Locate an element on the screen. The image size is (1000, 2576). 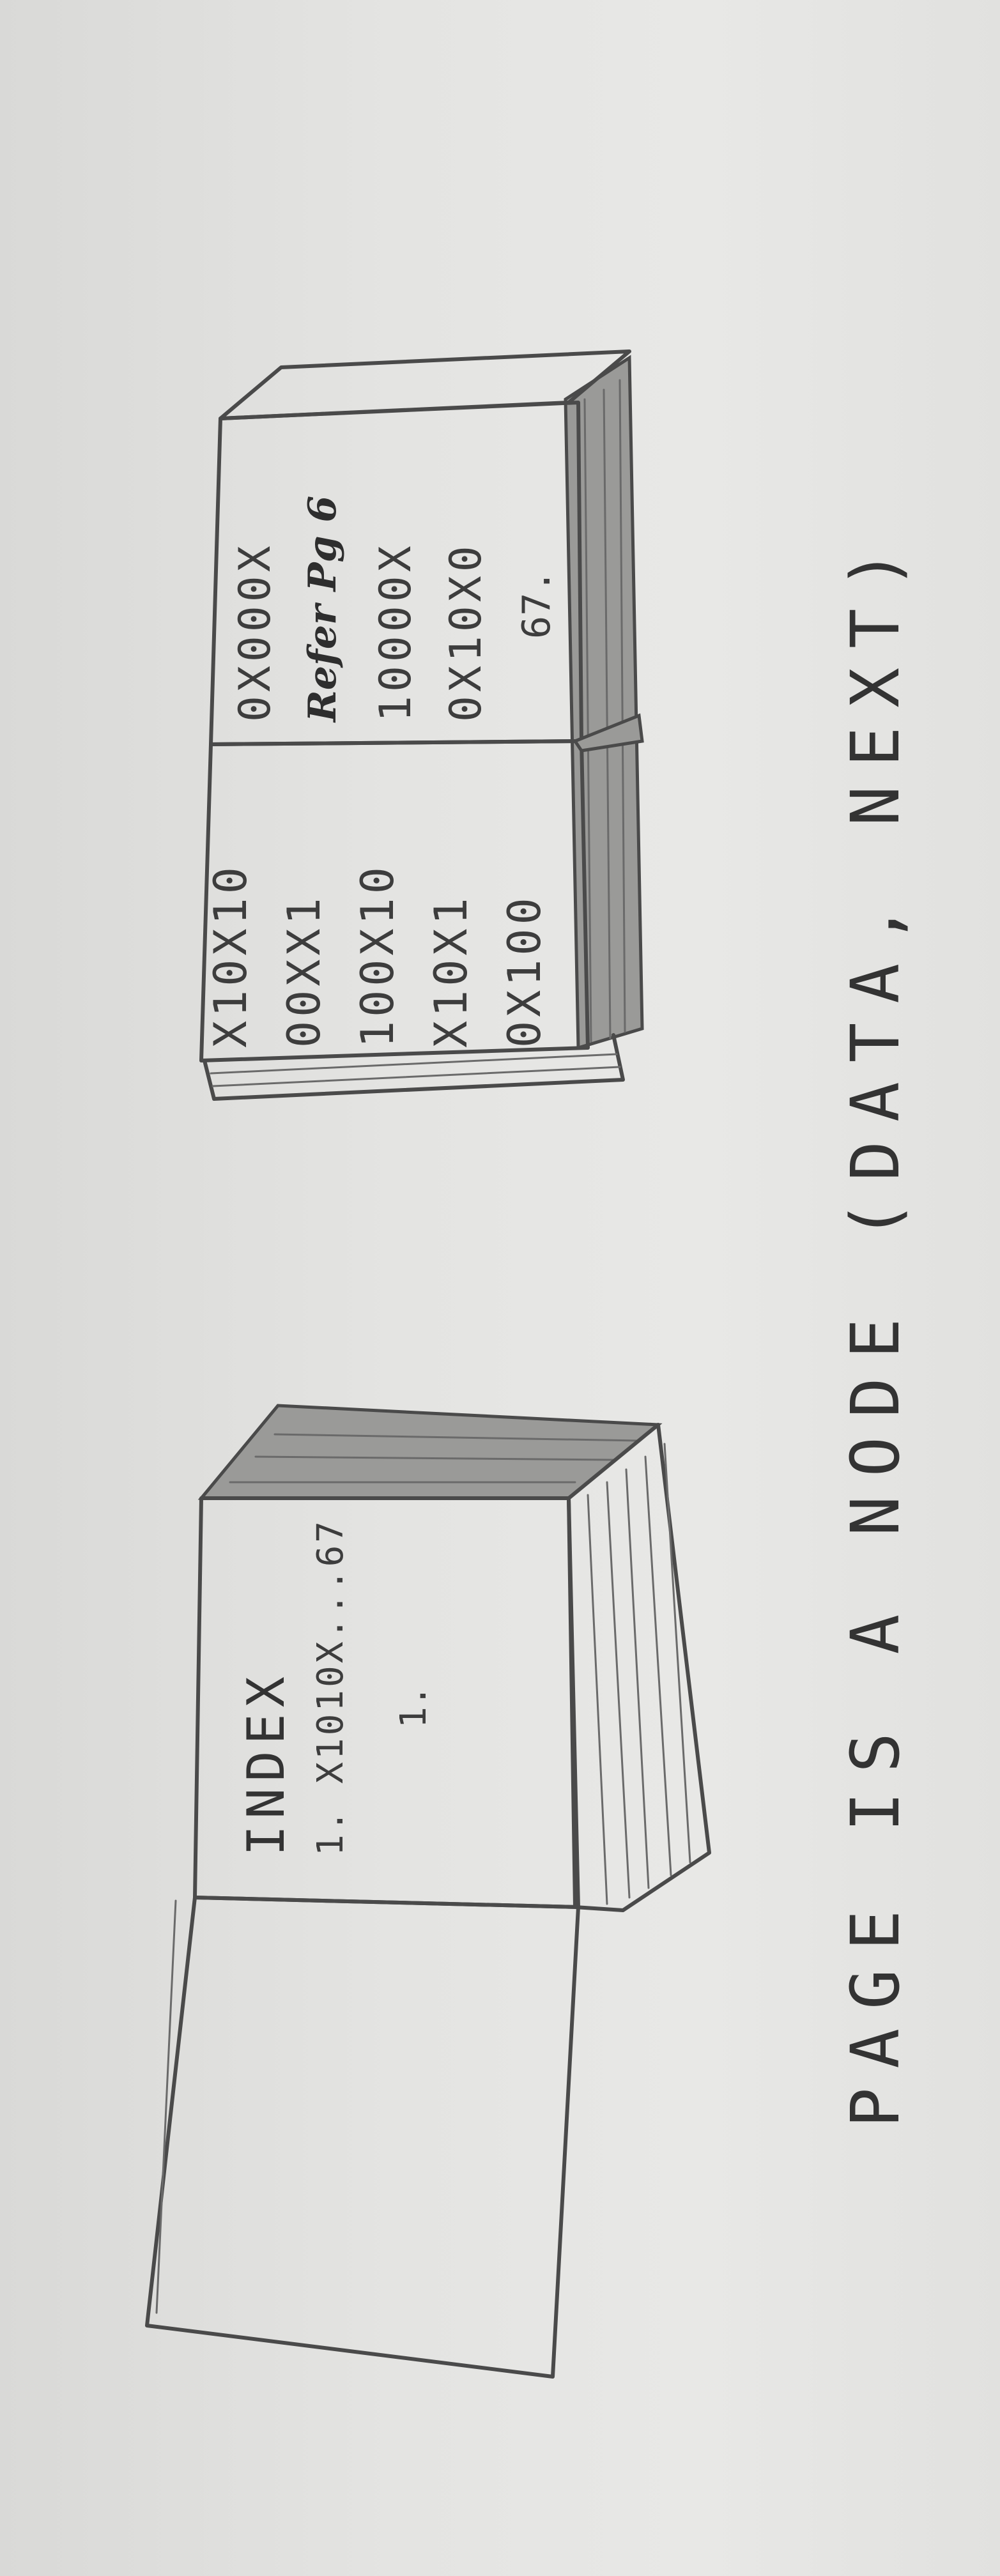
open-book-left-line-5: 0X100 is located at coordinates (524, 971).